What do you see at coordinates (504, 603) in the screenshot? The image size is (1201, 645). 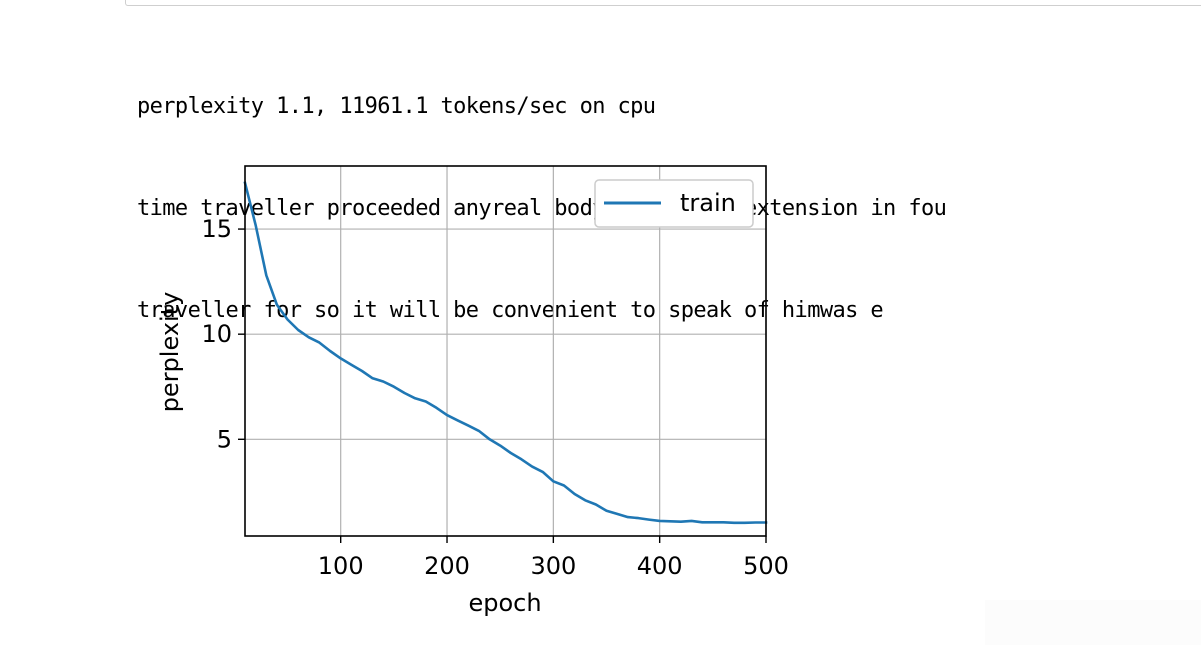 I see `x-axis-label: epoch` at bounding box center [504, 603].